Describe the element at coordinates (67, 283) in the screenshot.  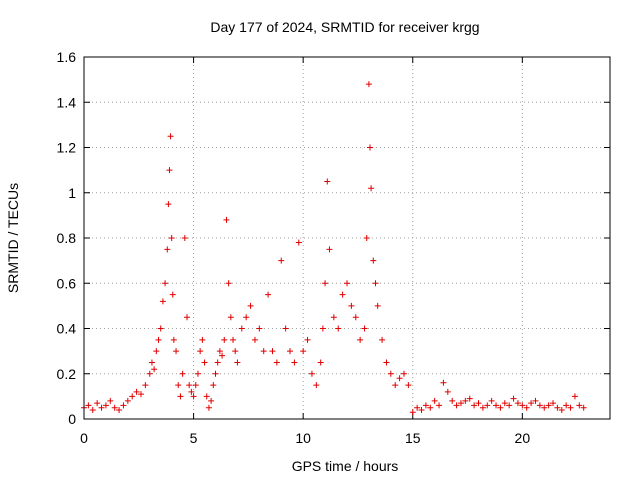
I see `y-tick-label: 0.6` at that location.